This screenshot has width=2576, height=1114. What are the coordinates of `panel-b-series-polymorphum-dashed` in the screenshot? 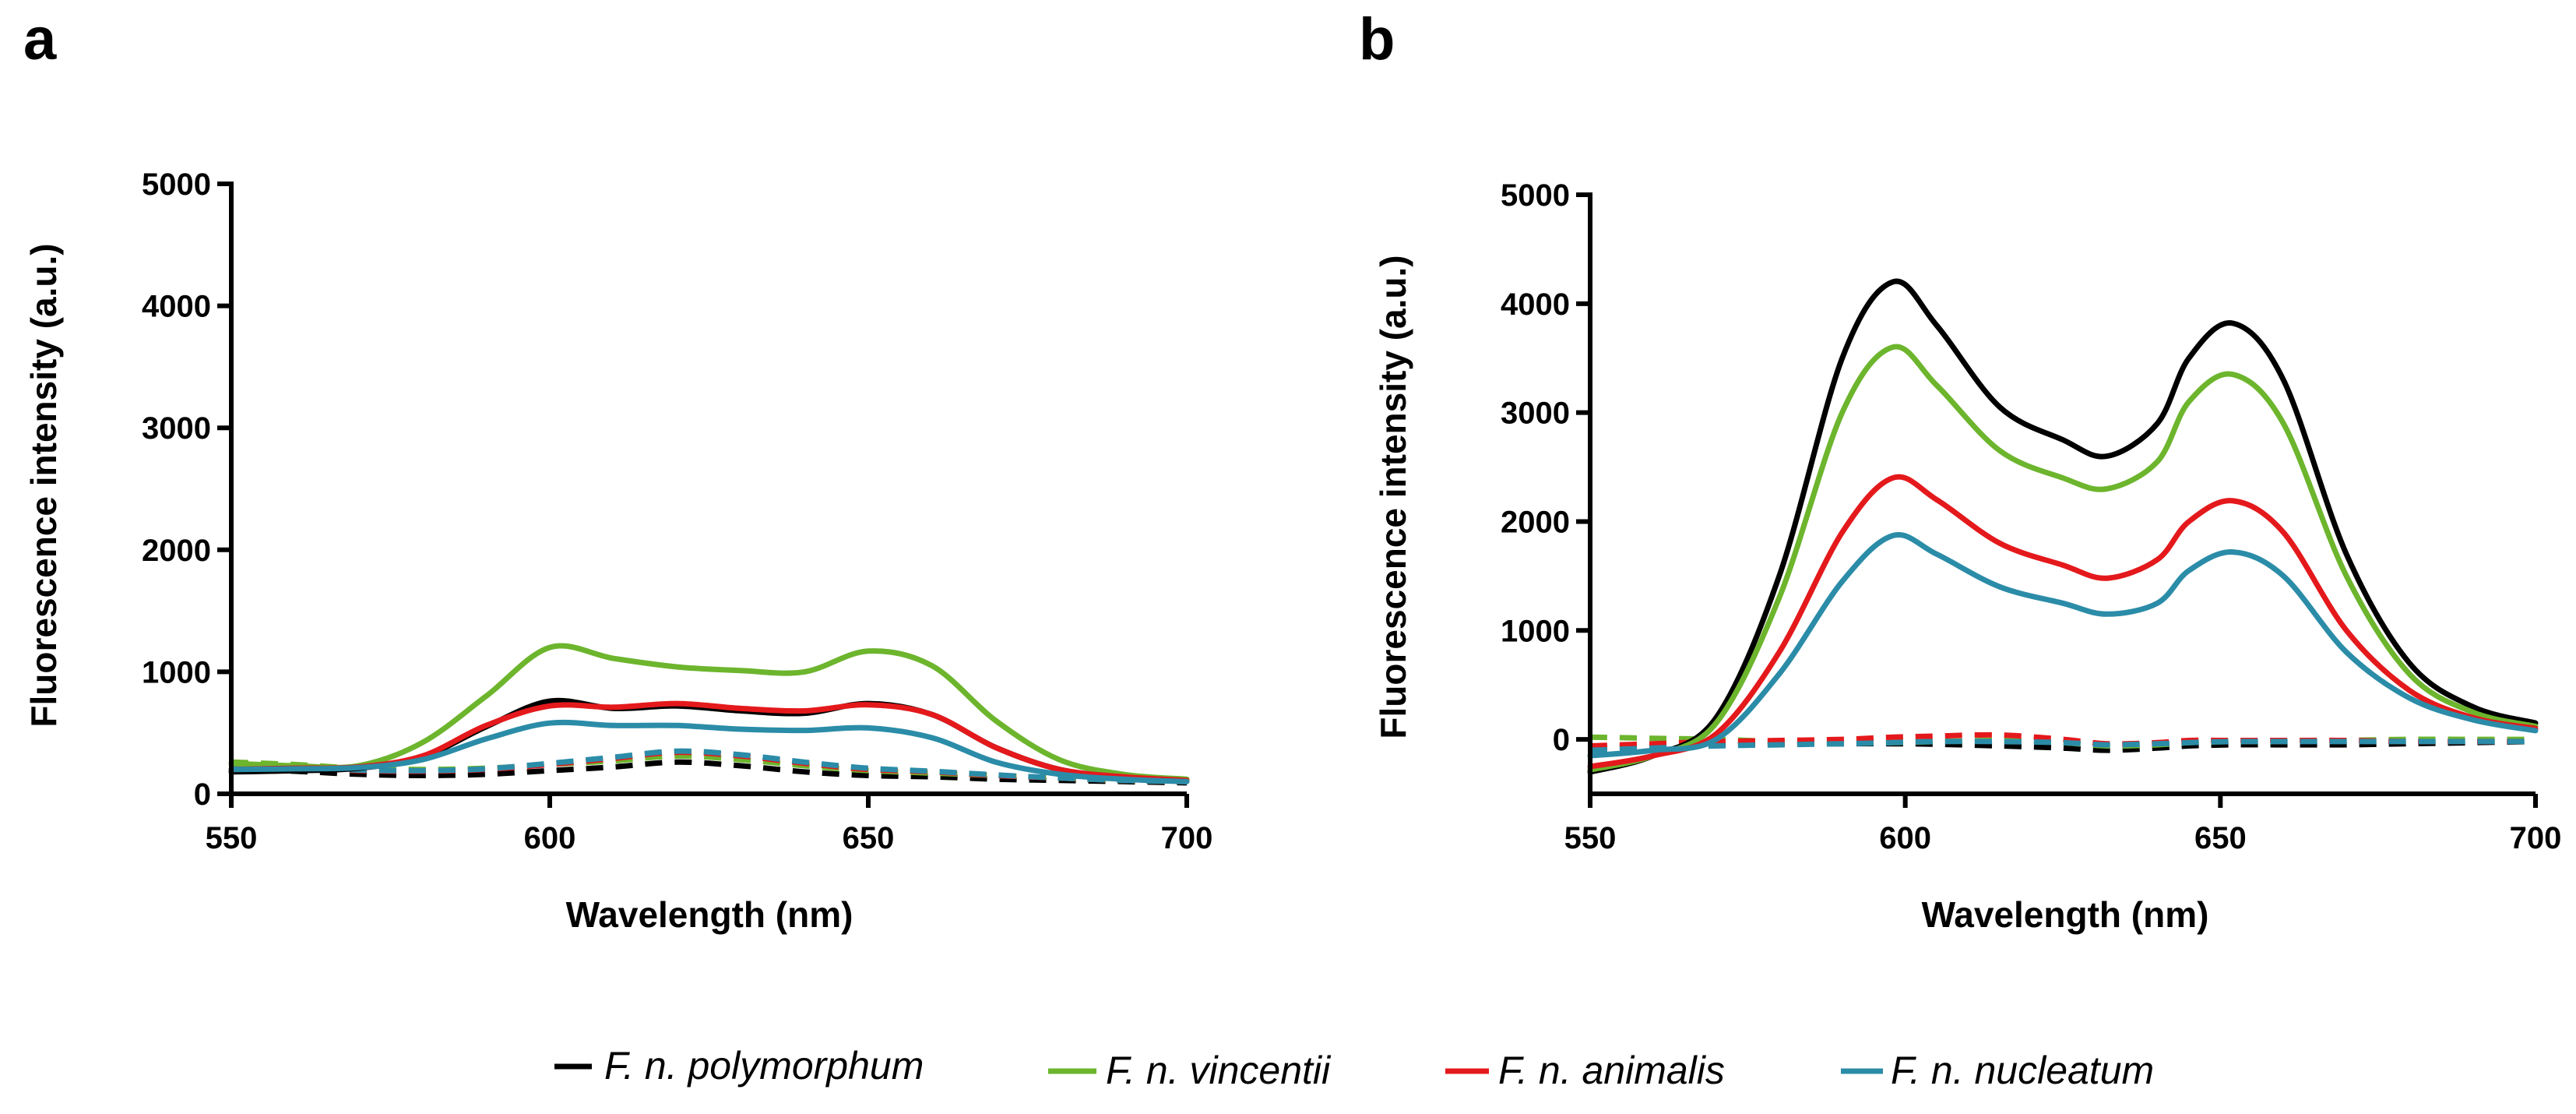 It's located at (2062, 746).